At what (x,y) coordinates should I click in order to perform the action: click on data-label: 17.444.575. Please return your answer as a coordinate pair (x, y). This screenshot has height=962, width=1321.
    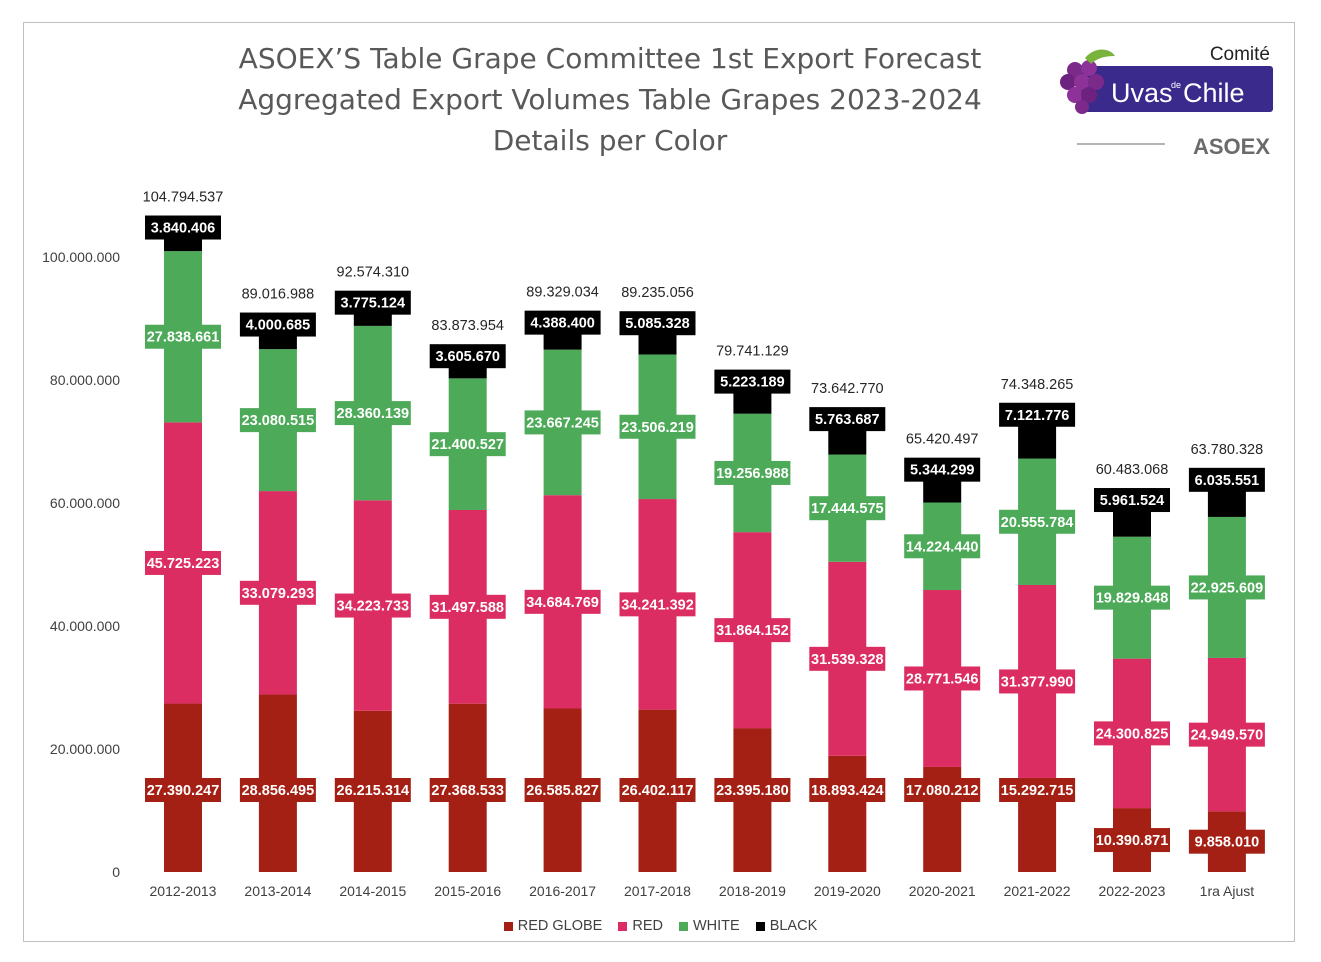
    Looking at the image, I should click on (847, 509).